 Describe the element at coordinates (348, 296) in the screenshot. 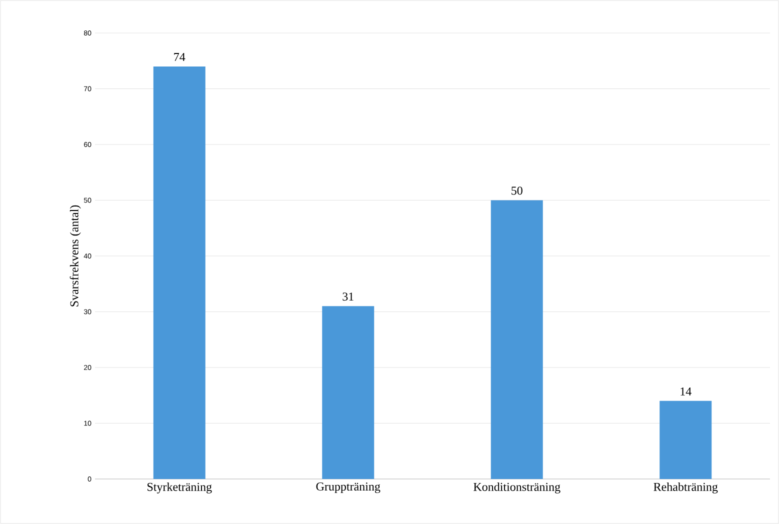

I see `data-label: 31` at that location.